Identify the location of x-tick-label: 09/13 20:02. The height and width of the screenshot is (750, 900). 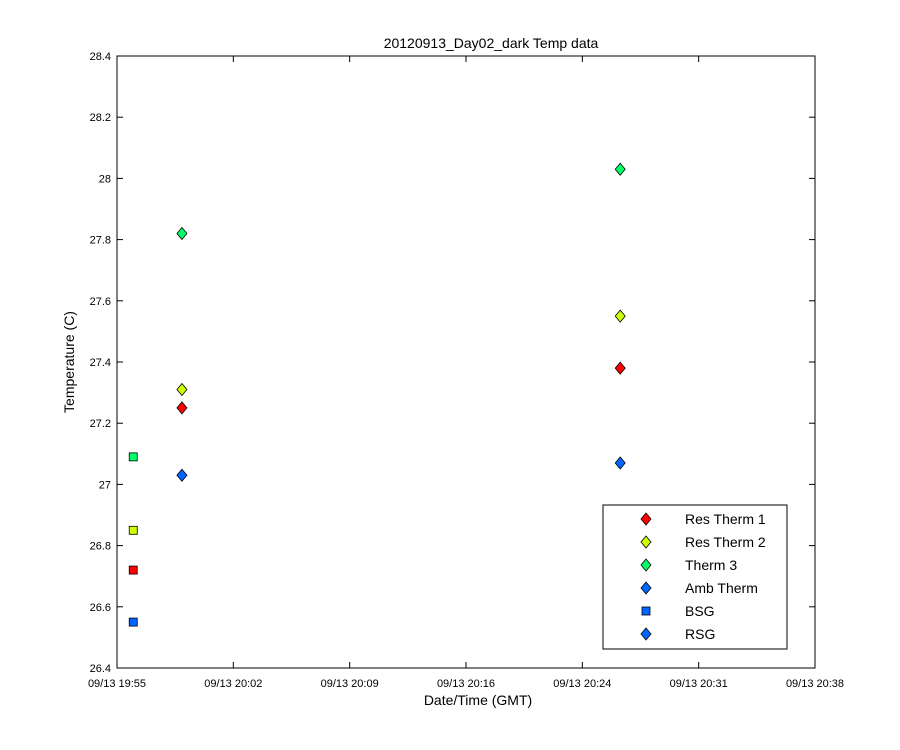
(233, 684).